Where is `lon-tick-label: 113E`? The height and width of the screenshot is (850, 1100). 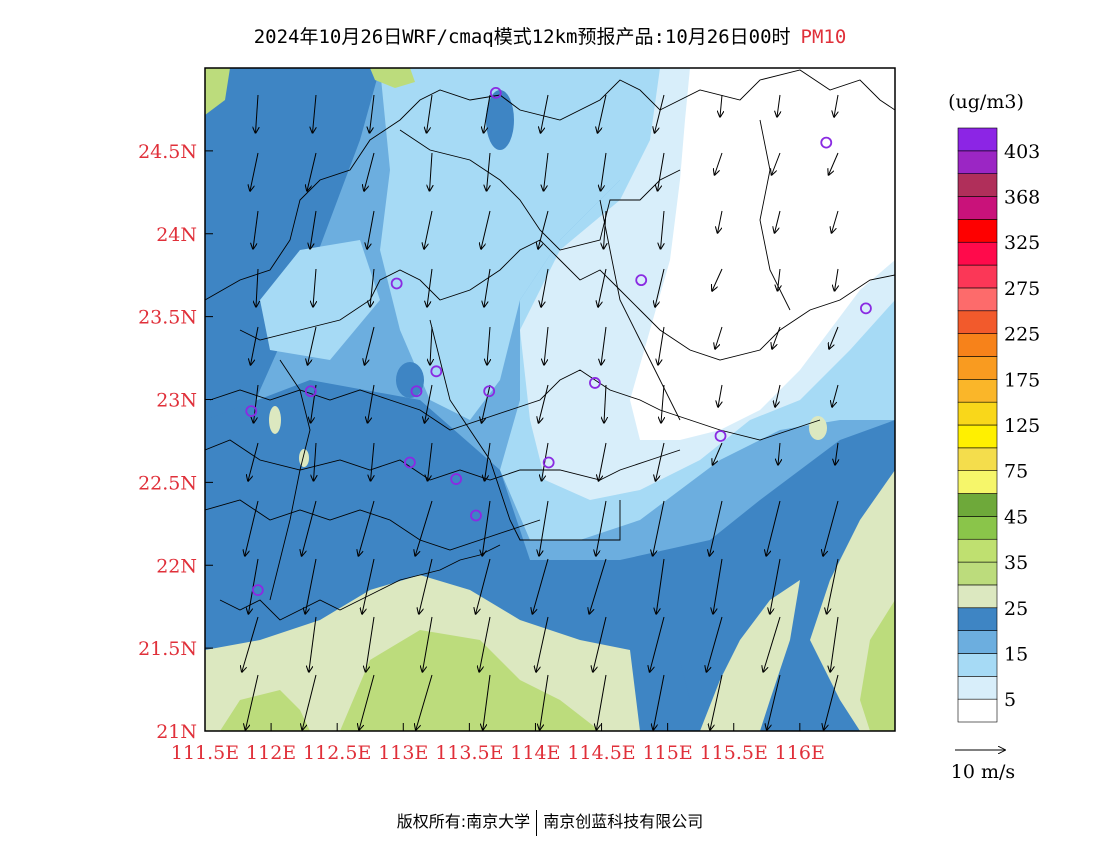
lon-tick-label: 113E is located at coordinates (403, 753).